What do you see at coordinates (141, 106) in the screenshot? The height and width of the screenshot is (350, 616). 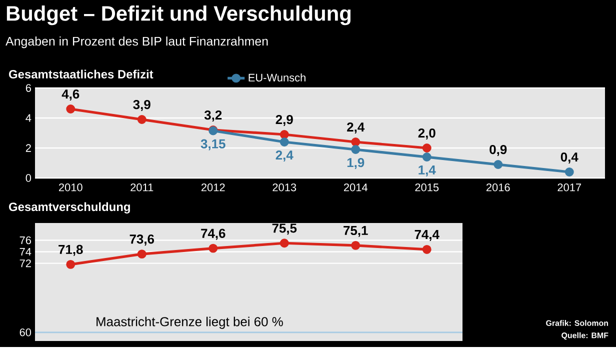 I see `data-label: 3,9` at bounding box center [141, 106].